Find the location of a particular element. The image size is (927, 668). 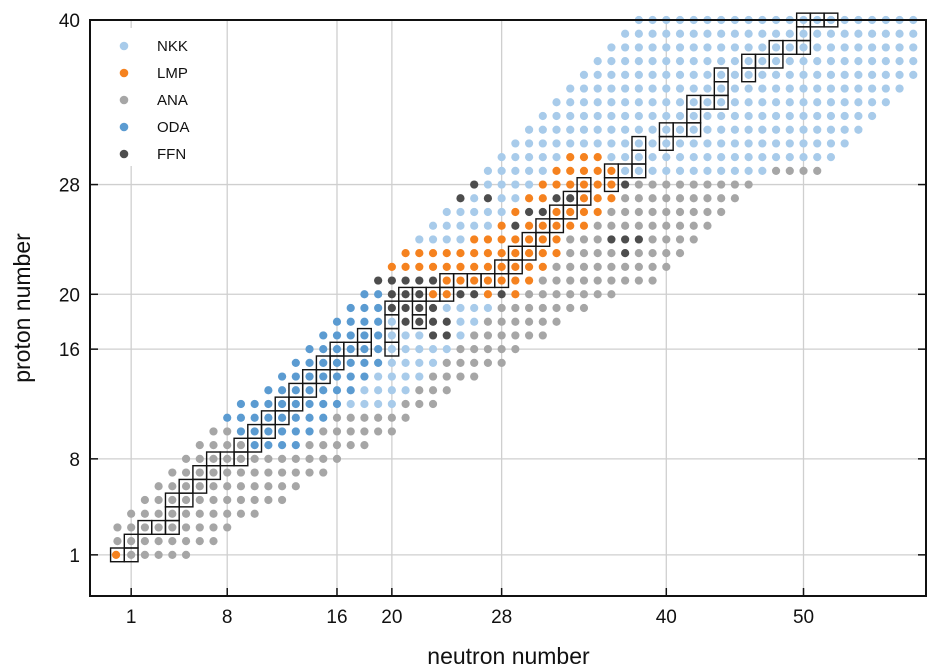

legend-marker-nkk is located at coordinates (124, 46).